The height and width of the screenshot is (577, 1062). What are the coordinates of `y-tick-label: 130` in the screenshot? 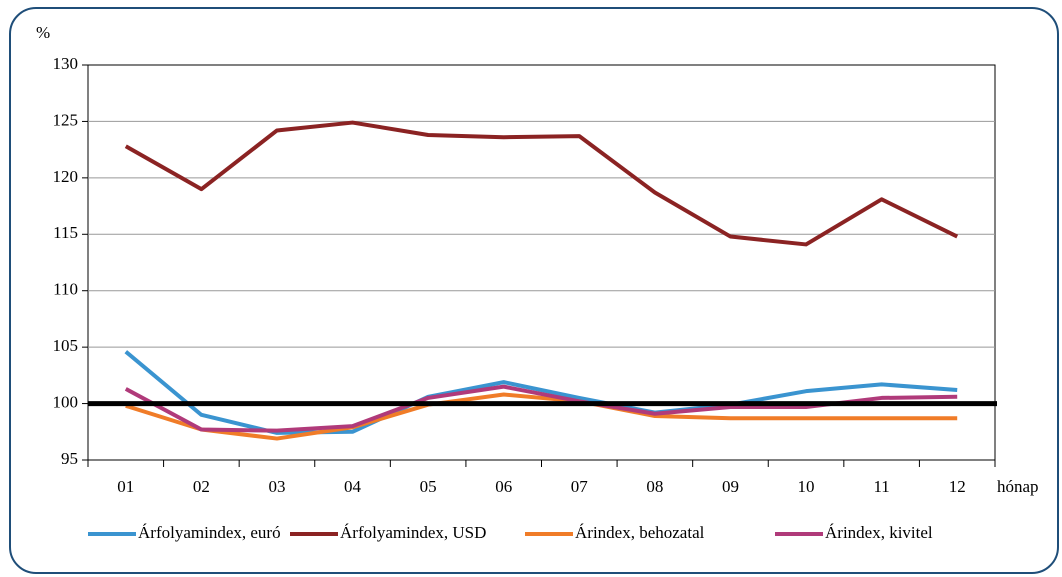 It's located at (66, 63).